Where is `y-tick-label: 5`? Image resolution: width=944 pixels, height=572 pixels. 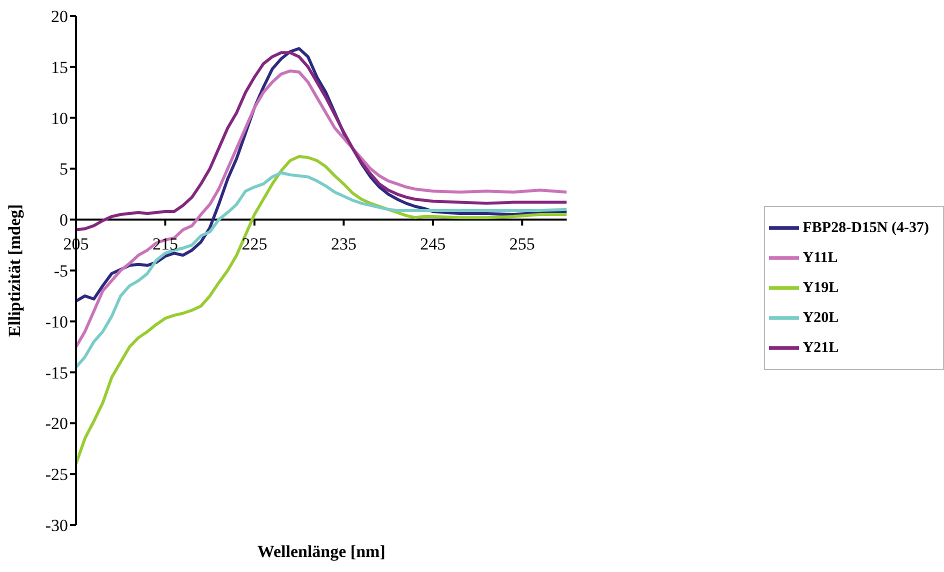
y-tick-label: 5 is located at coordinates (64, 169).